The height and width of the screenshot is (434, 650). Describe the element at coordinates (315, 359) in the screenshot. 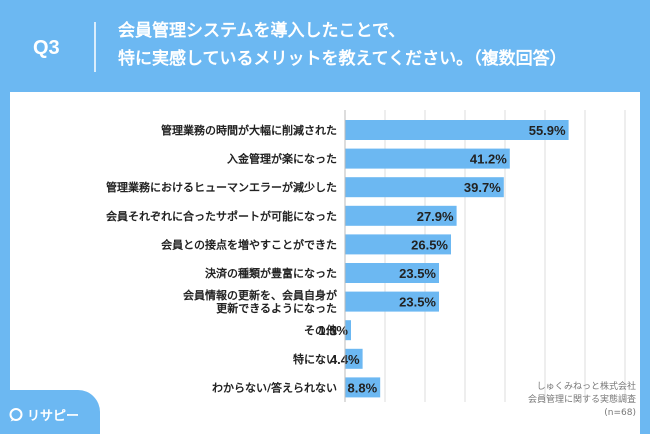

I see `category-label: 特にない` at that location.